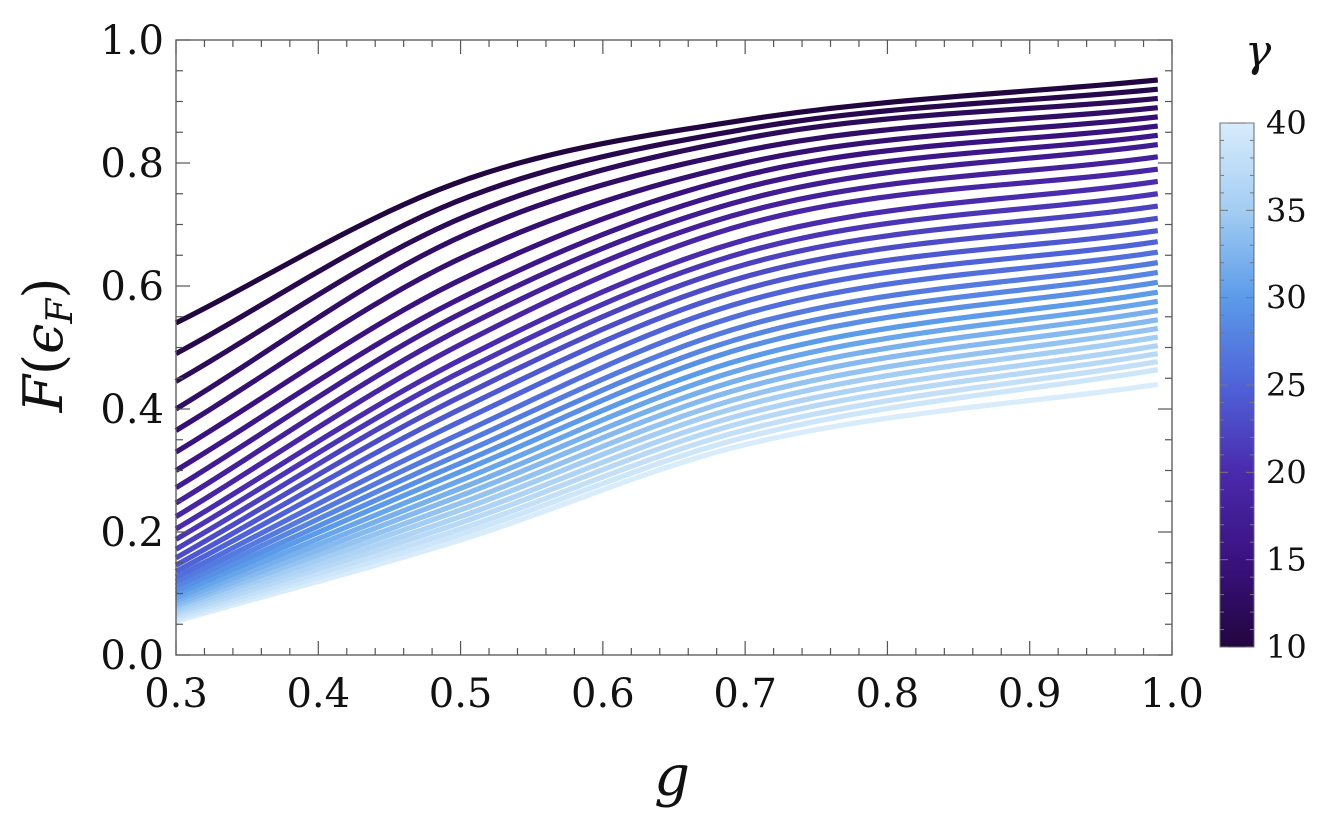 The width and height of the screenshot is (1328, 834). I want to click on y-tick-label: 0.2, so click(132, 533).